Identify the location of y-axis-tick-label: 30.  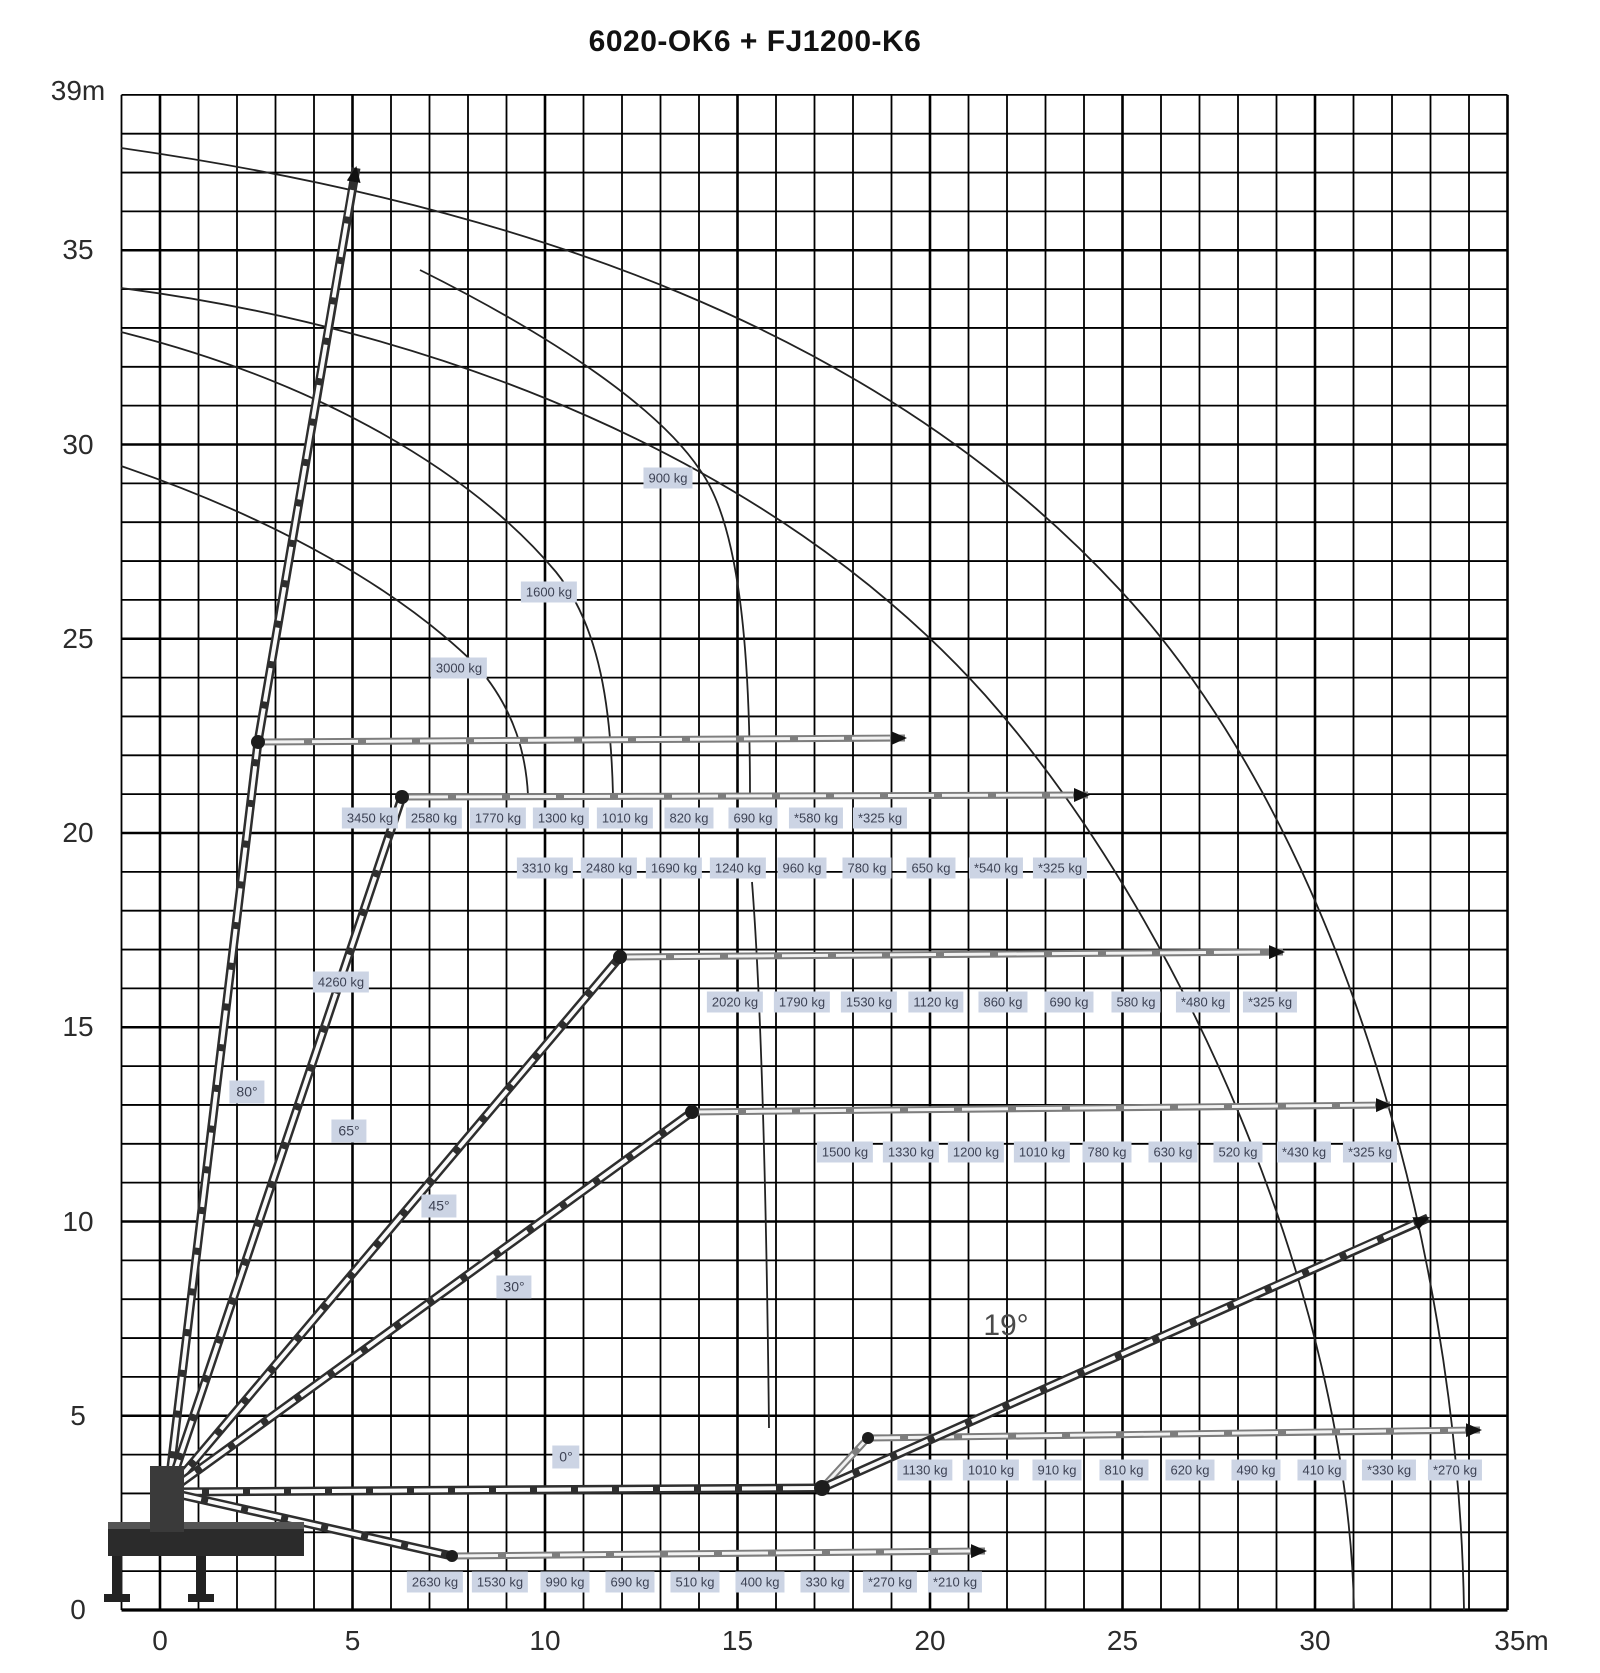
(78, 444).